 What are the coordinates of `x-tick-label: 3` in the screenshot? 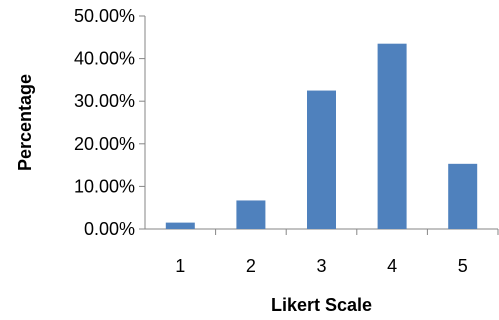 It's located at (321, 266).